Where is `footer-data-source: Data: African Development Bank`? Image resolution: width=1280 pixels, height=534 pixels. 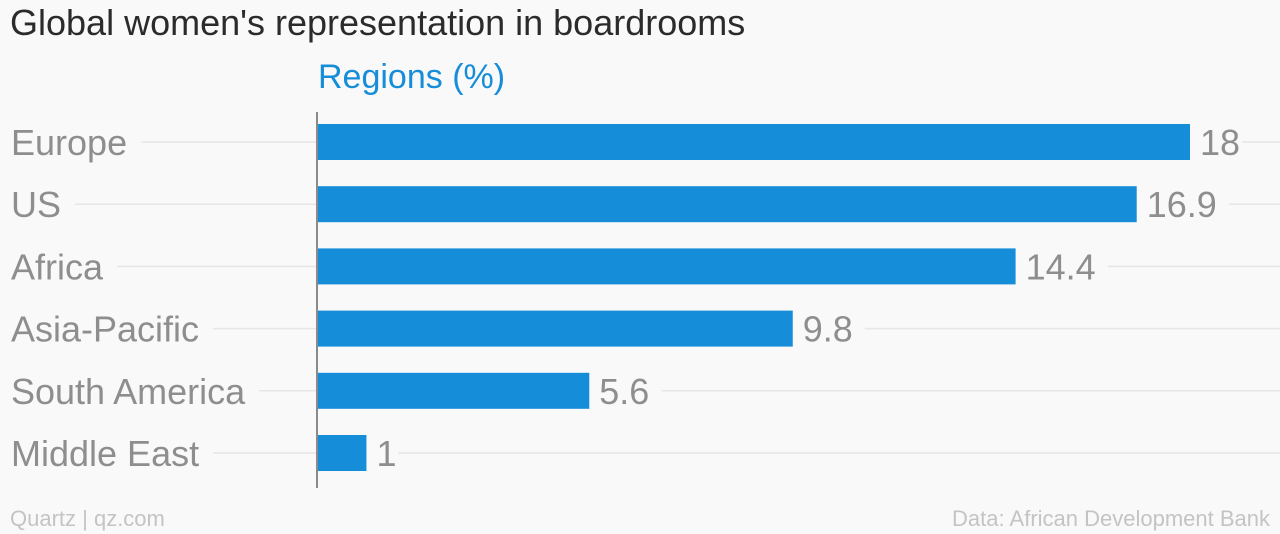 footer-data-source: Data: African Development Bank is located at coordinates (1111, 518).